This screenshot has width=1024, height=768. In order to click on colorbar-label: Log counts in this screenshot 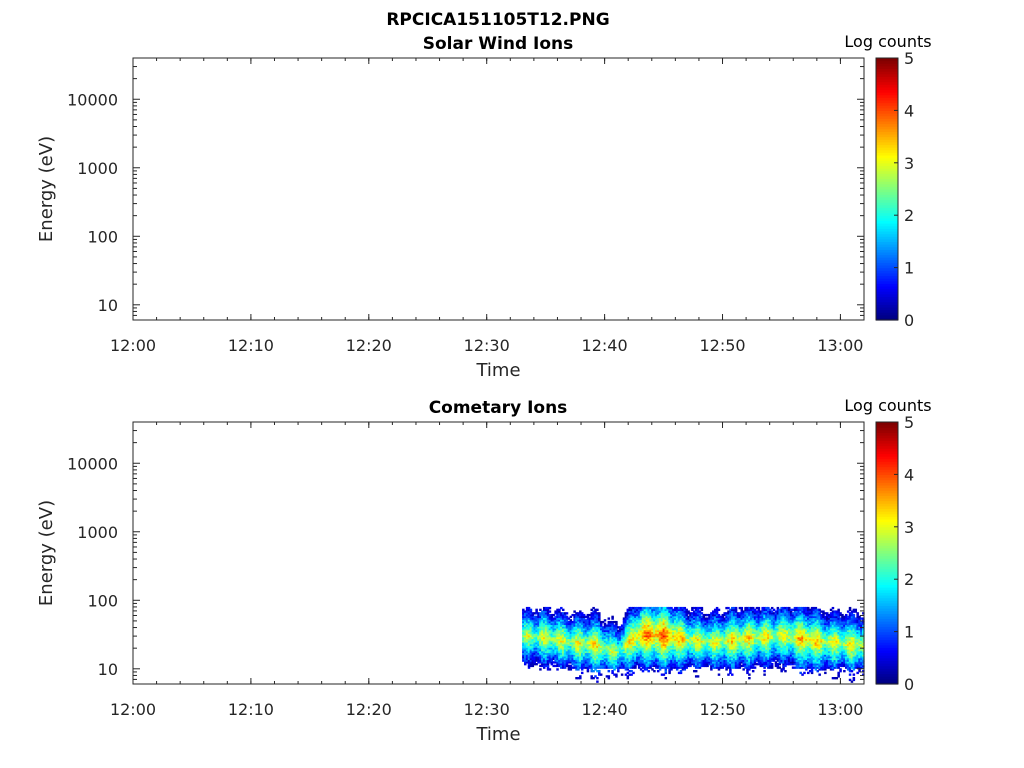, I will do `click(887, 41)`.